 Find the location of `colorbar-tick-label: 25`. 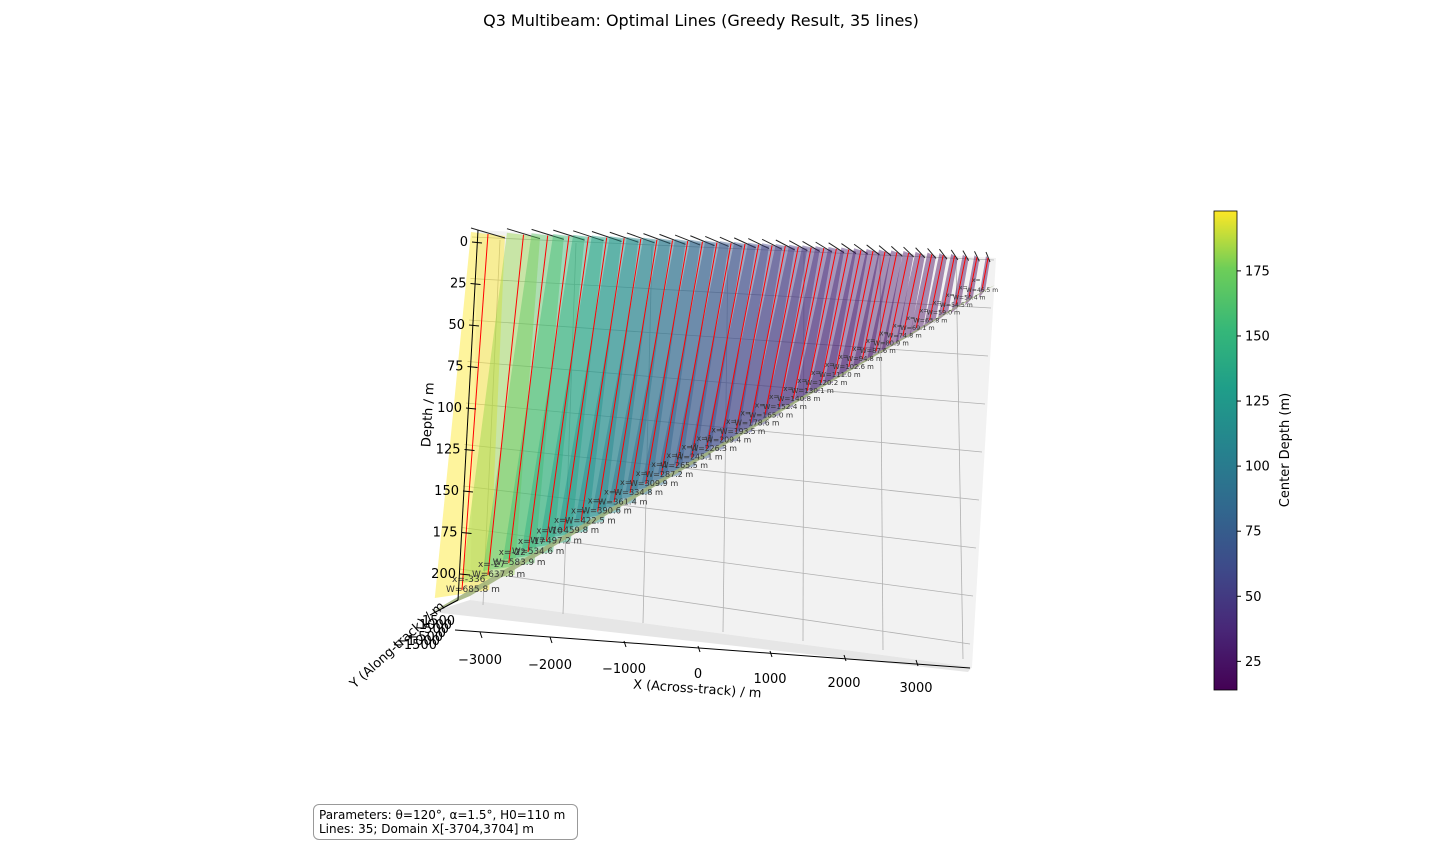

colorbar-tick-label: 25 is located at coordinates (1253, 662).